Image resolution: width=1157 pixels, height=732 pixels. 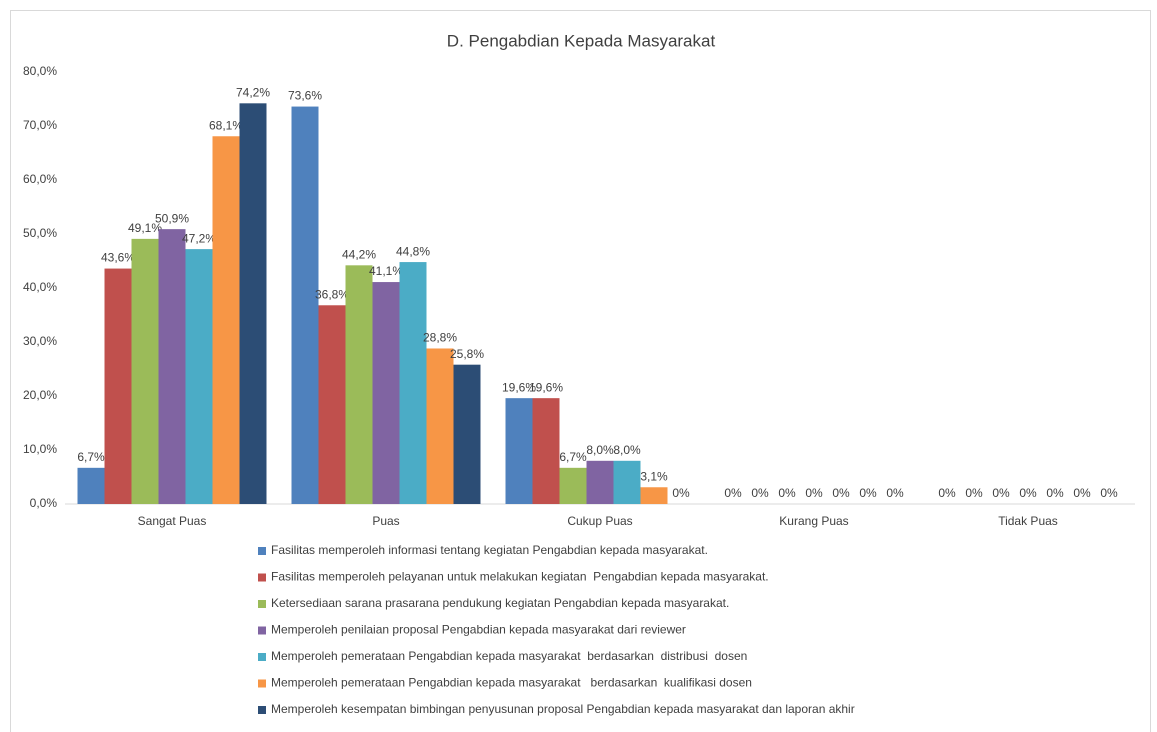 I want to click on y-tick-label: 10,0%, so click(x=40, y=449).